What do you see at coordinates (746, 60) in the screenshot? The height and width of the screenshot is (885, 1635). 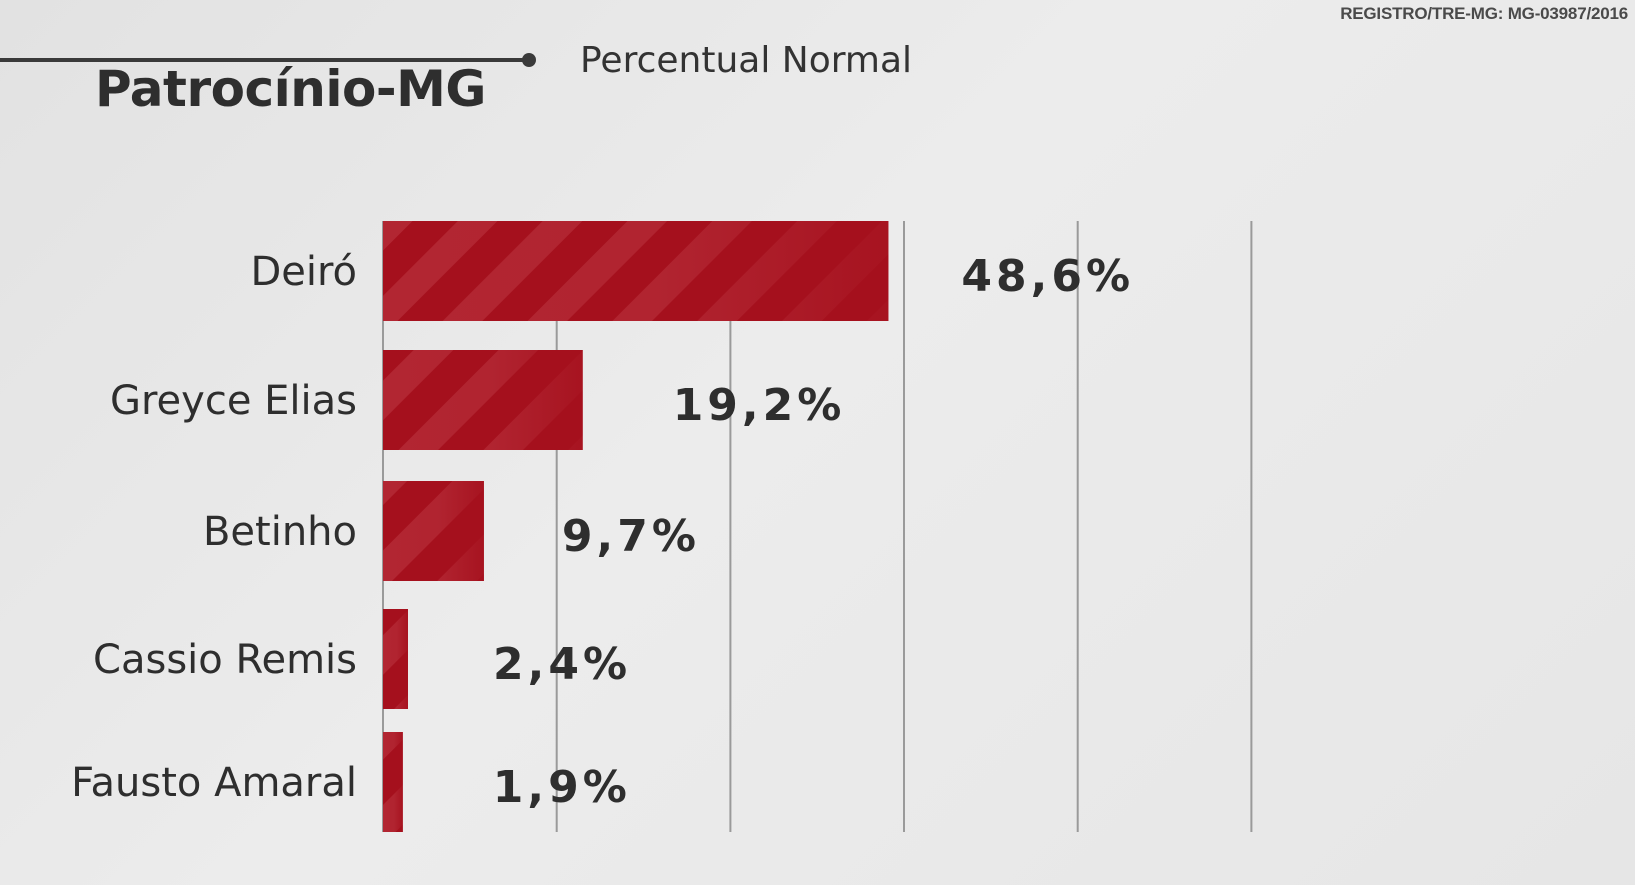 I see `chart-subtitle: Percentual Normal` at bounding box center [746, 60].